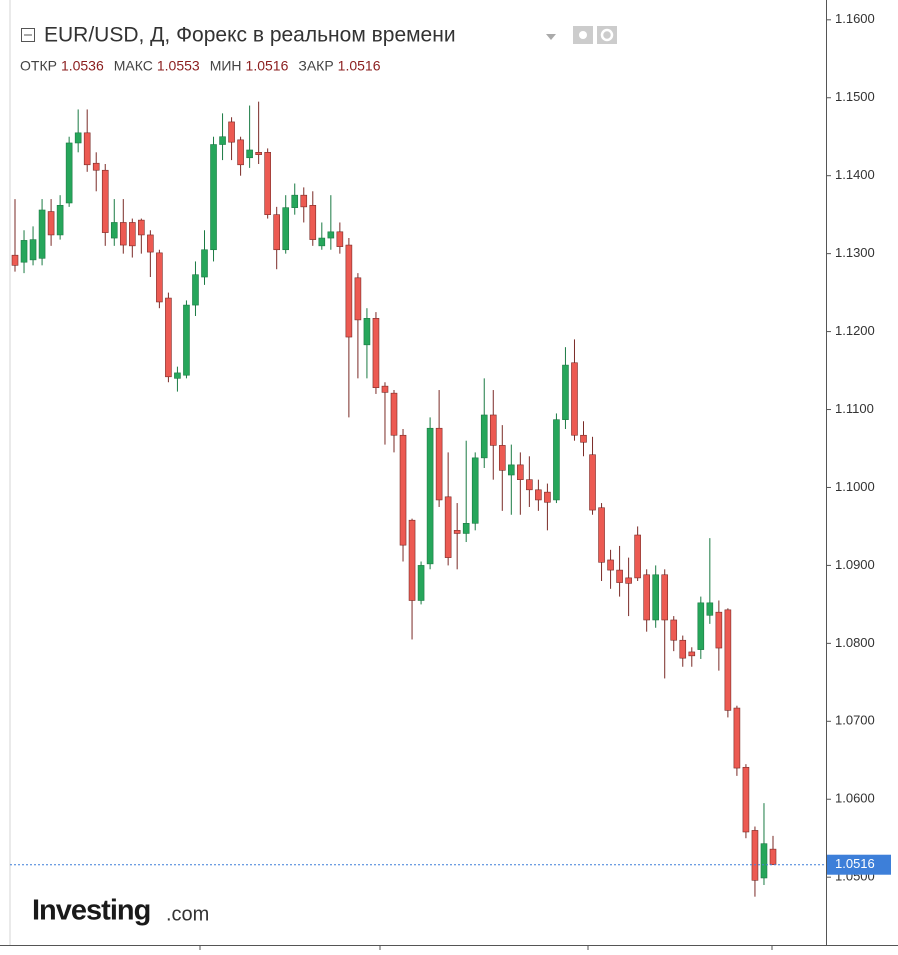 The height and width of the screenshot is (955, 898). I want to click on dropdown-arrow, so click(551, 37).